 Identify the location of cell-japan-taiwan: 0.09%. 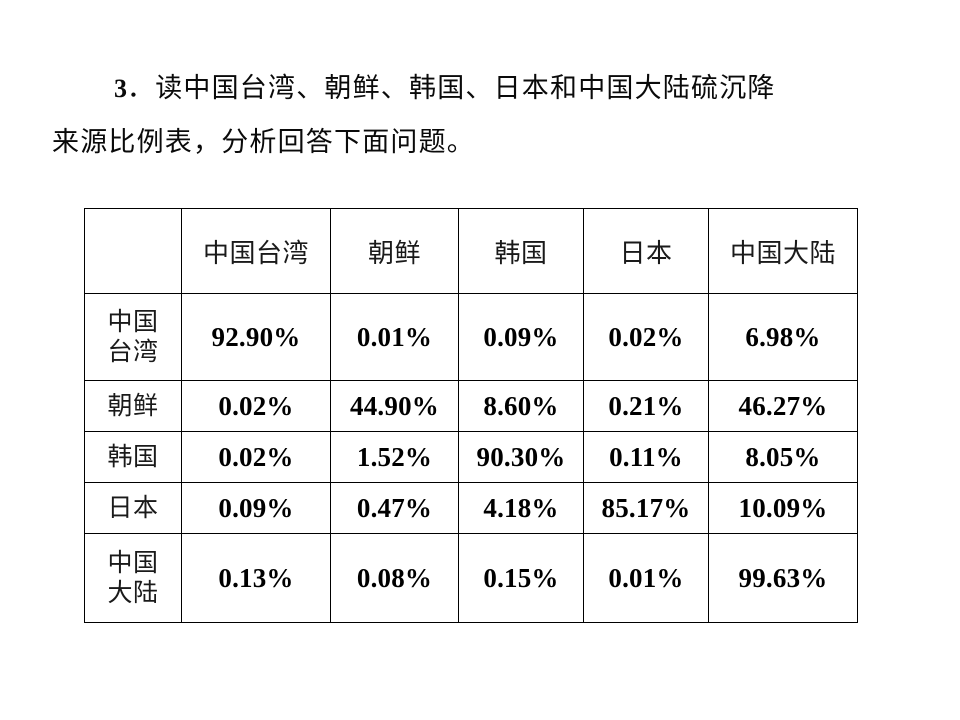
(256, 508).